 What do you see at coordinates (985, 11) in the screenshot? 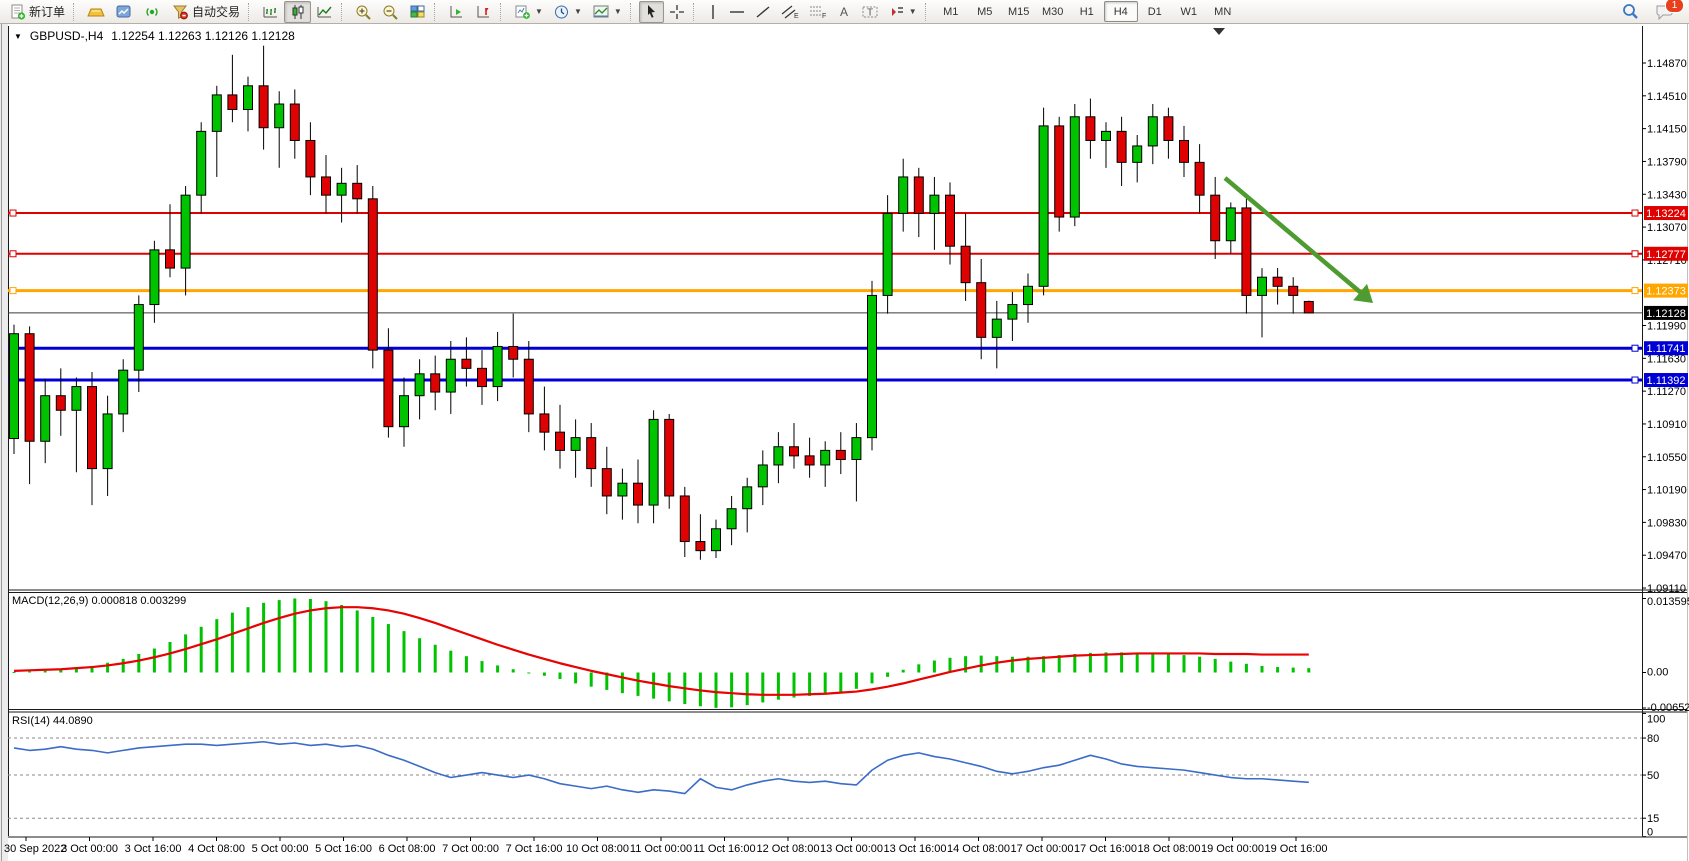
I see `timeframe-m5-button: M5` at bounding box center [985, 11].